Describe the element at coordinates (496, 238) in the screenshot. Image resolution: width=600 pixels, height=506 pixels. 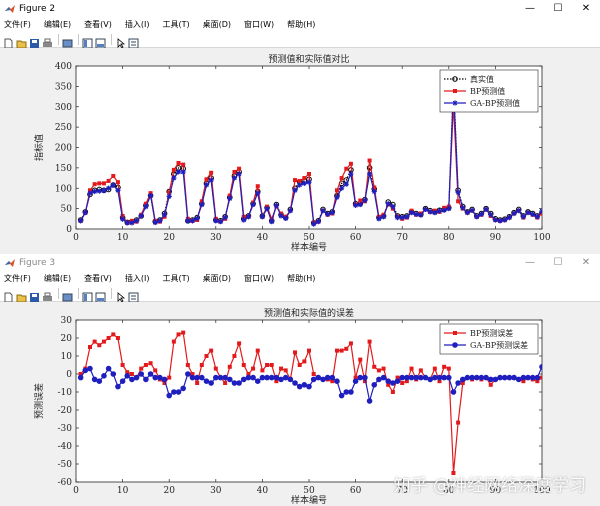
I see `x-tick-label: 90` at that location.